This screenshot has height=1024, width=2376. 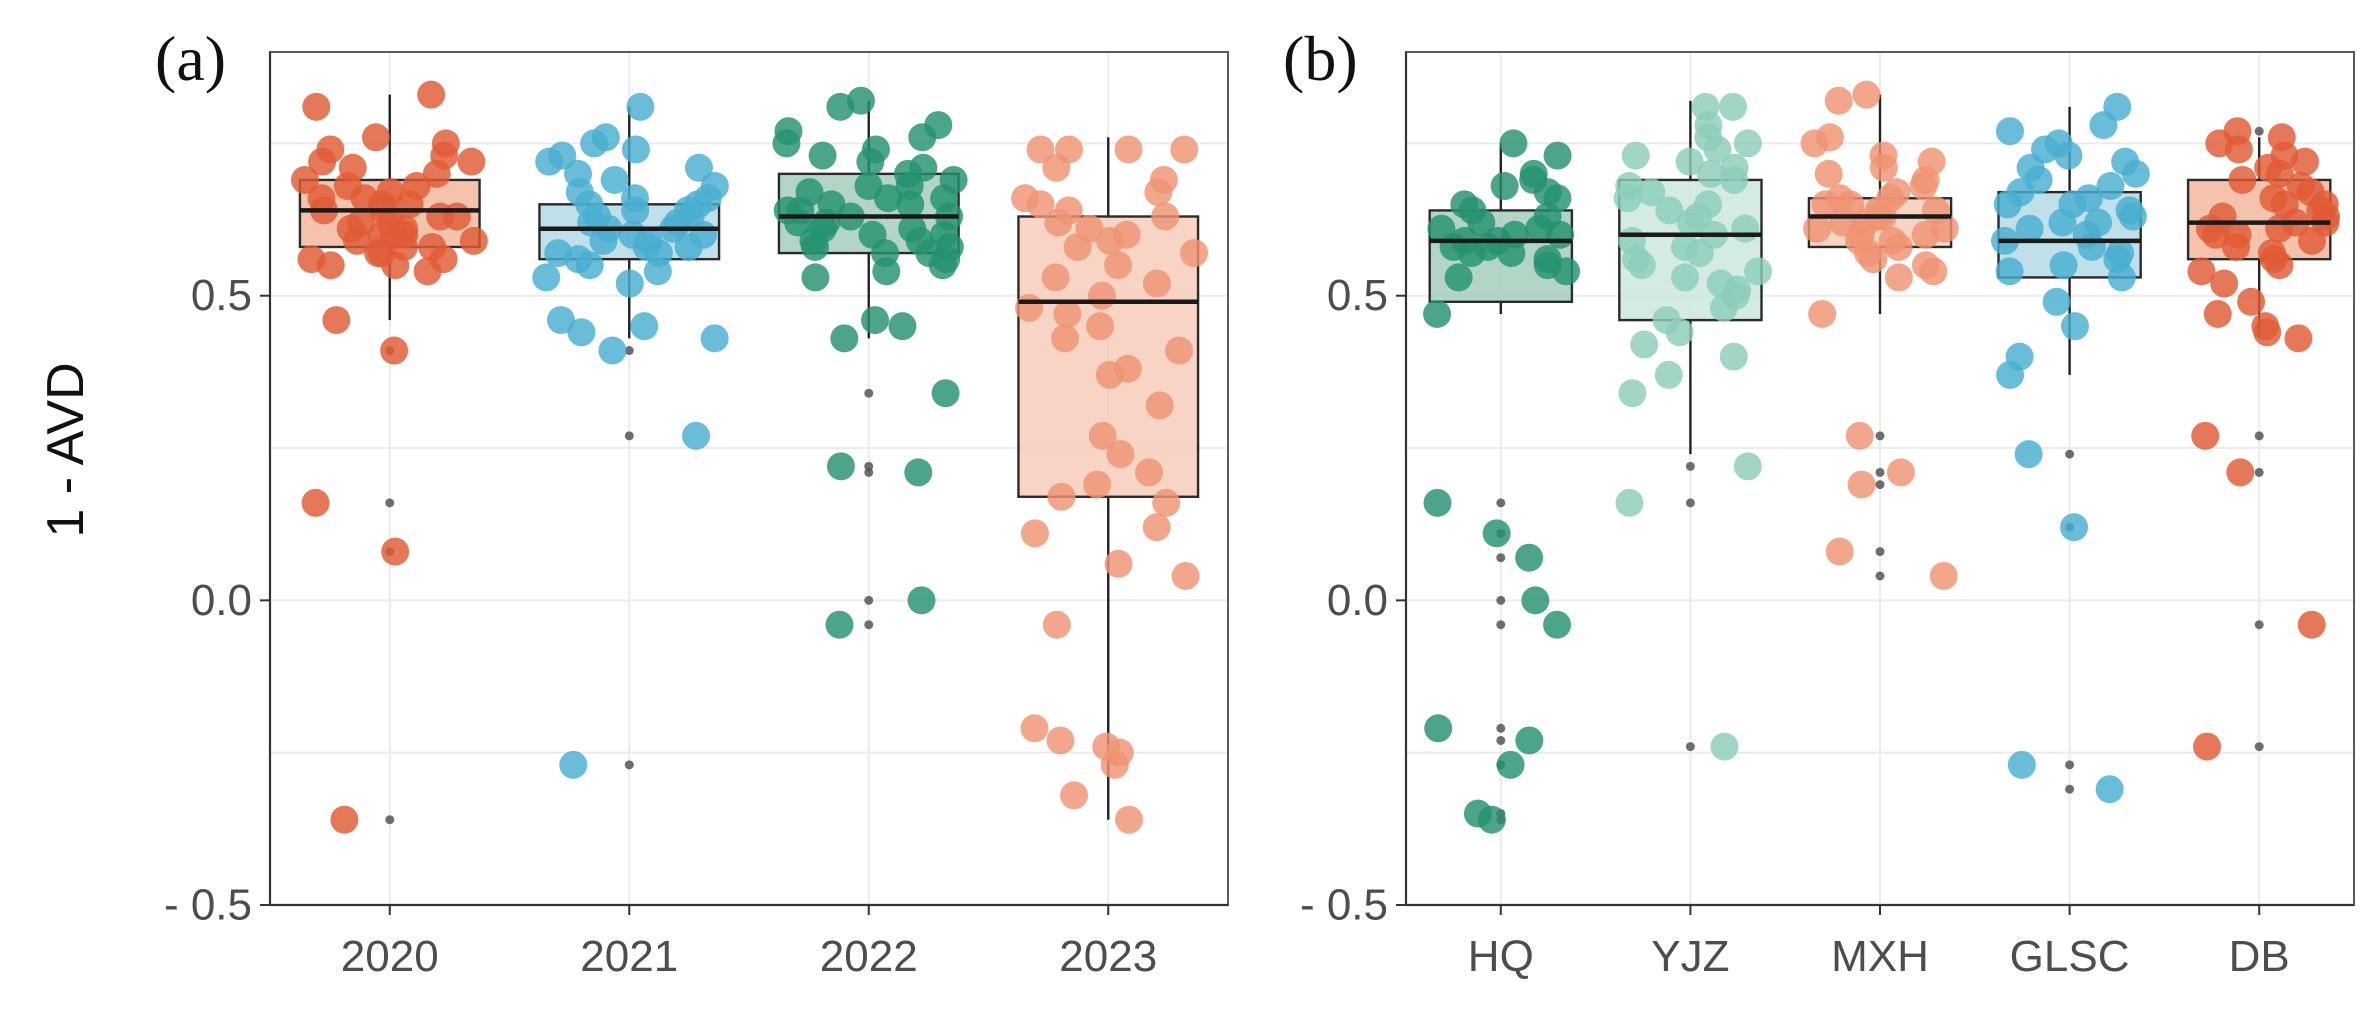 What do you see at coordinates (1690, 956) in the screenshot?
I see `x-tick-label: YJZ` at bounding box center [1690, 956].